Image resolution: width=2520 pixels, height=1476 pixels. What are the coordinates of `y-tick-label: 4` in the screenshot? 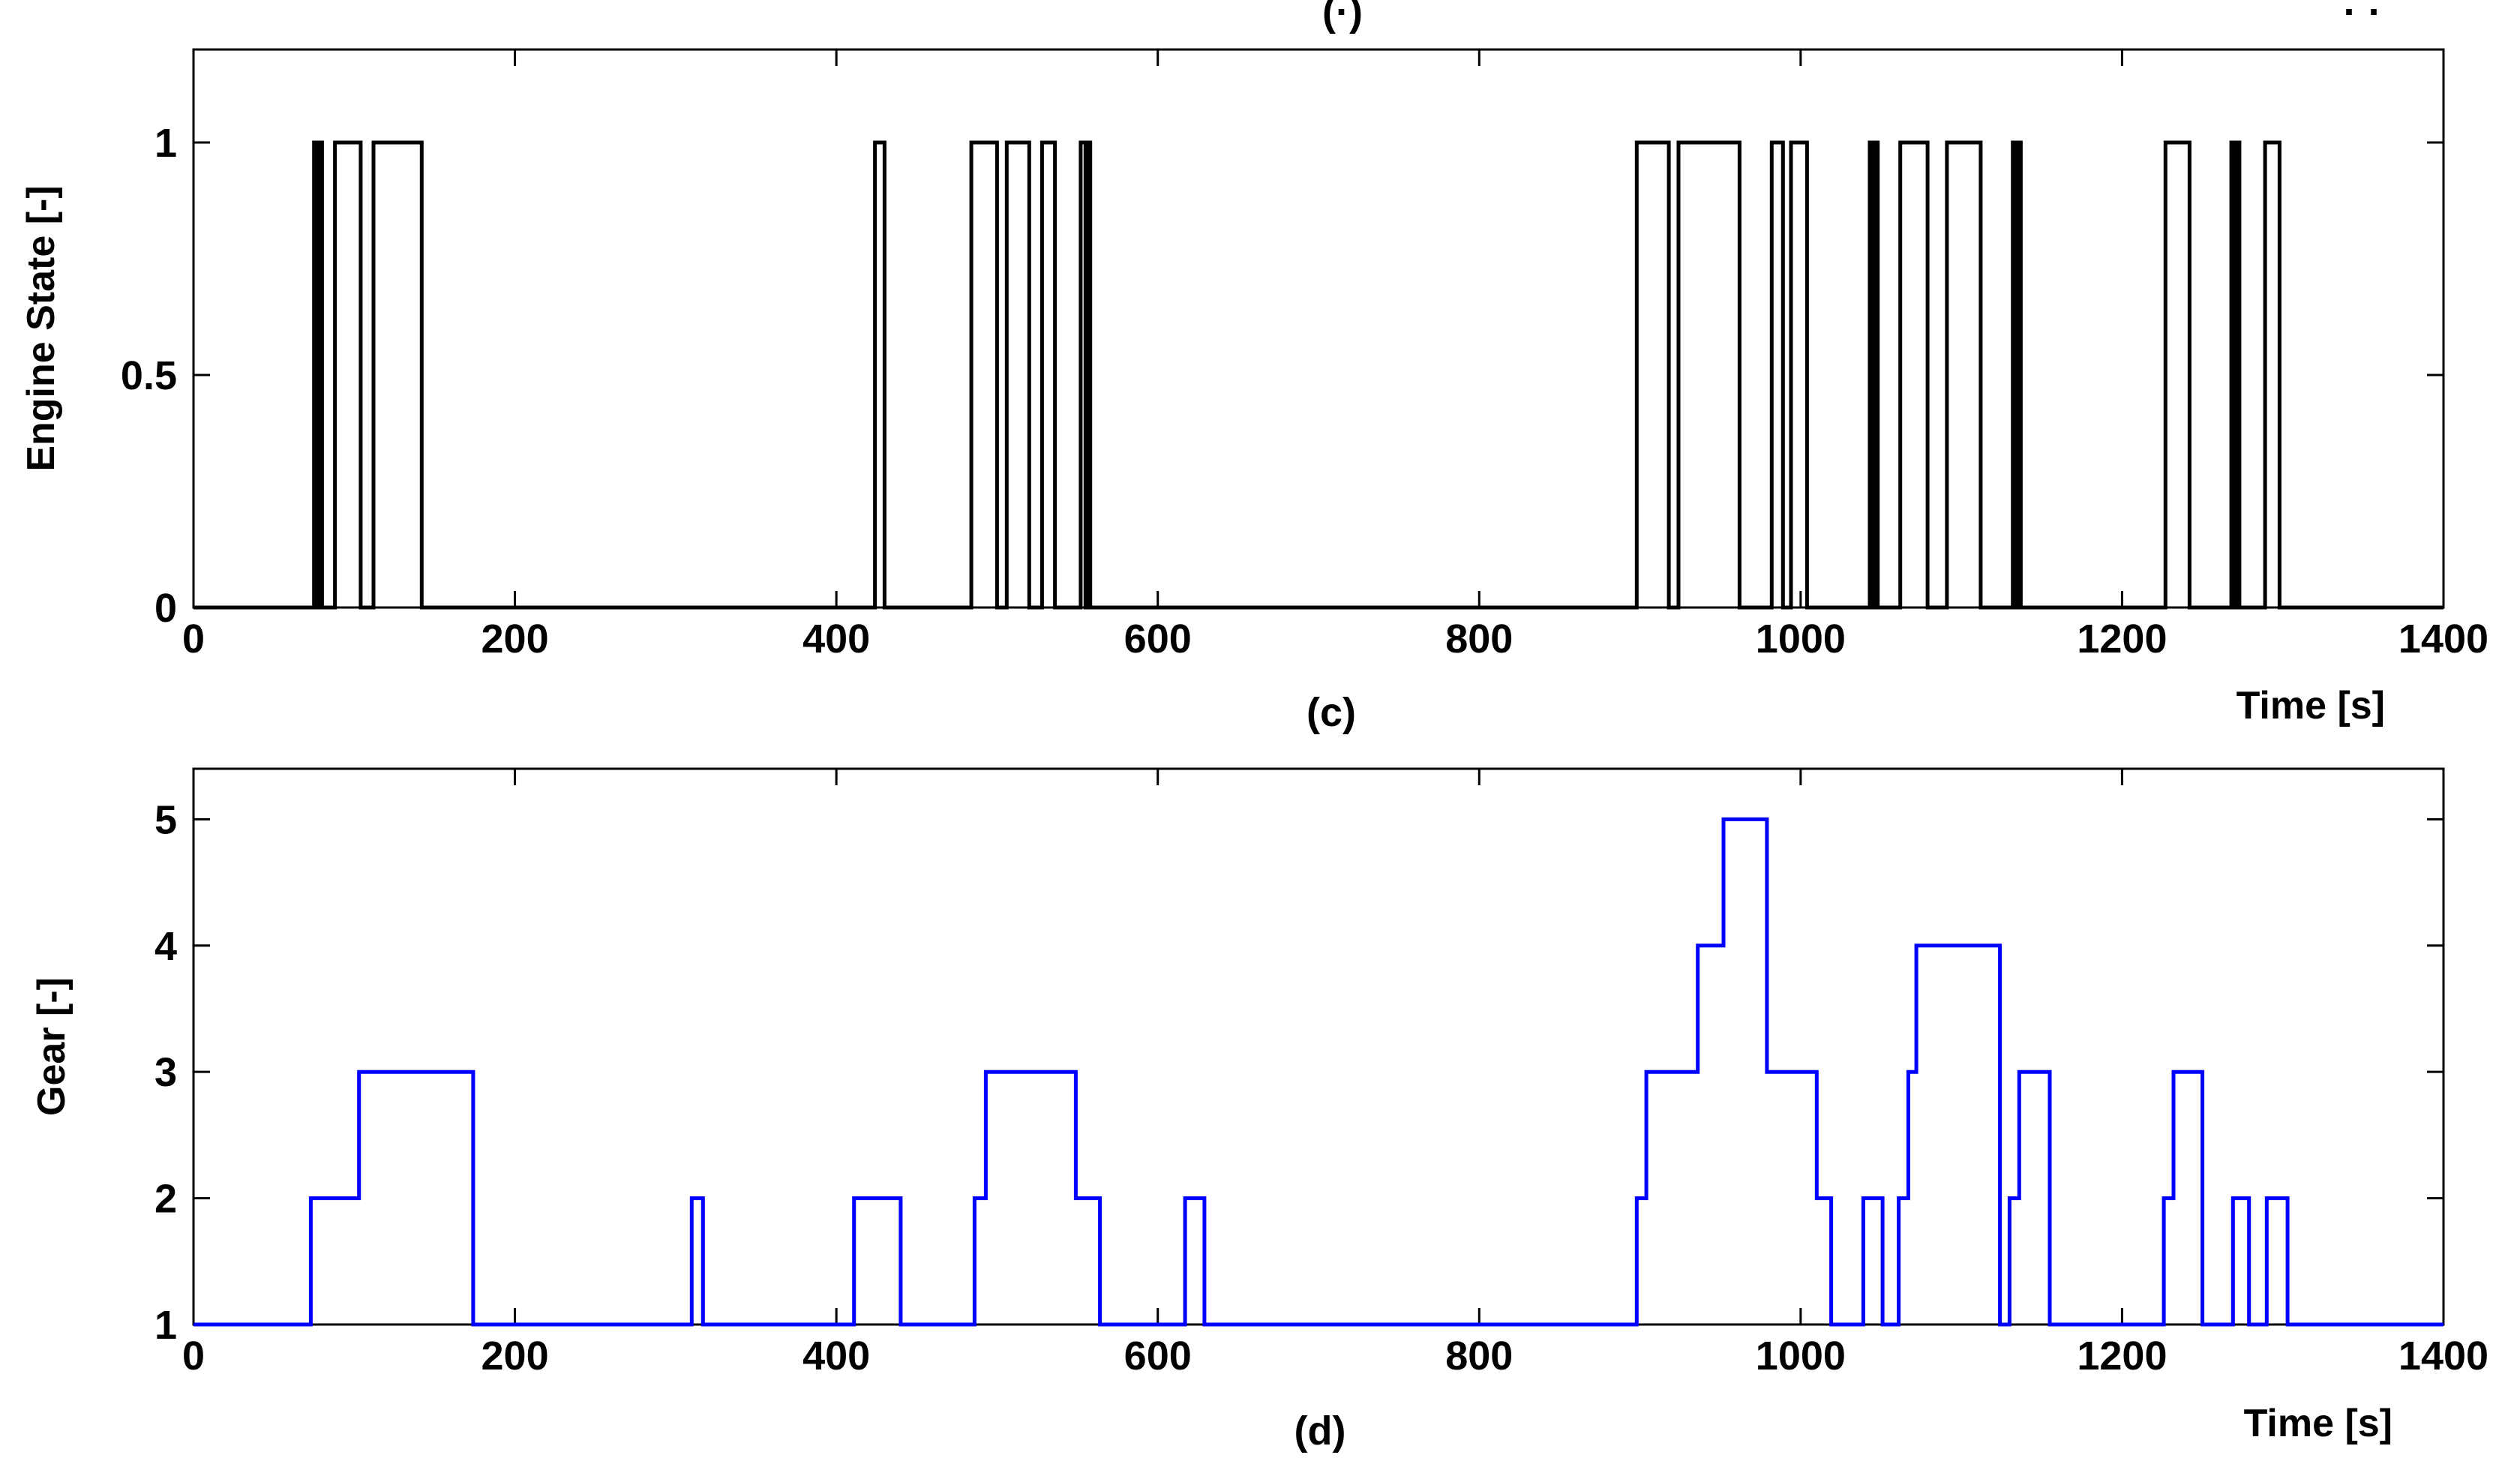 It's located at (165, 946).